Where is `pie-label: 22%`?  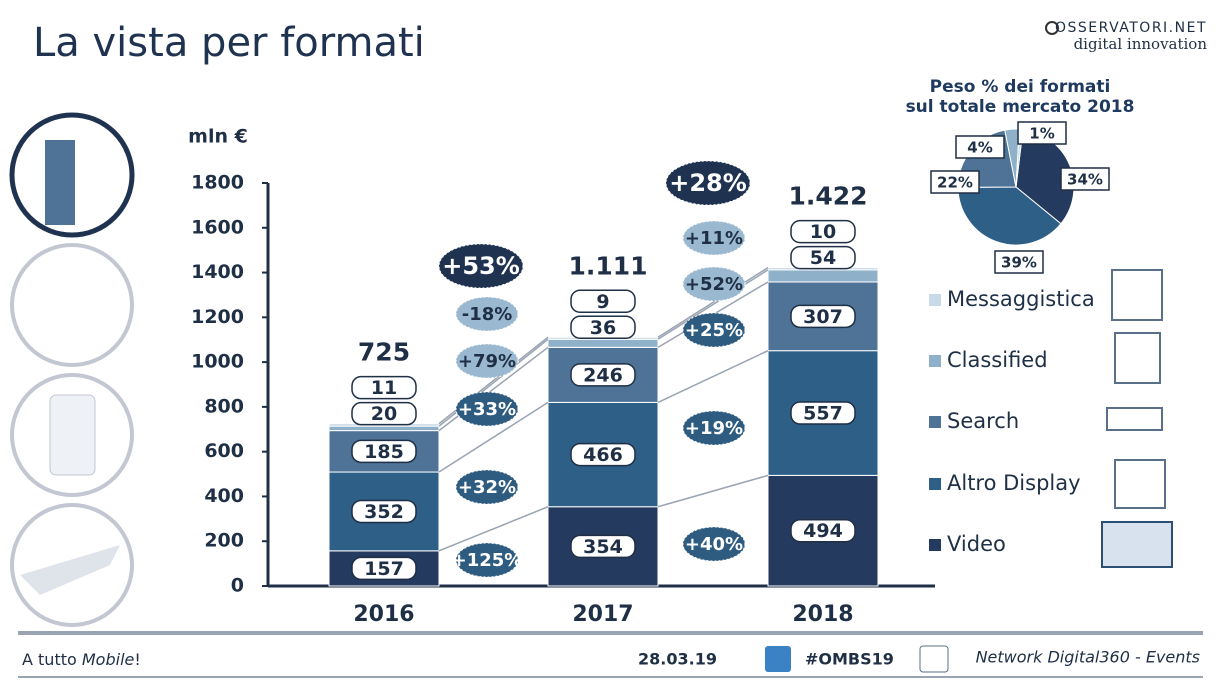
pie-label: 22% is located at coordinates (955, 183).